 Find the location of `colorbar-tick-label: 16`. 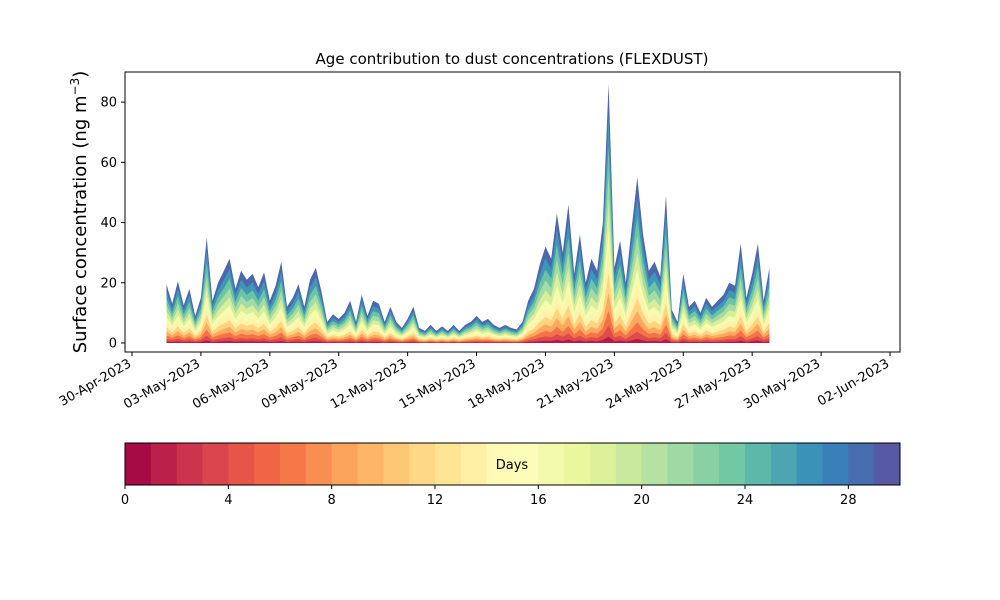

colorbar-tick-label: 16 is located at coordinates (538, 500).